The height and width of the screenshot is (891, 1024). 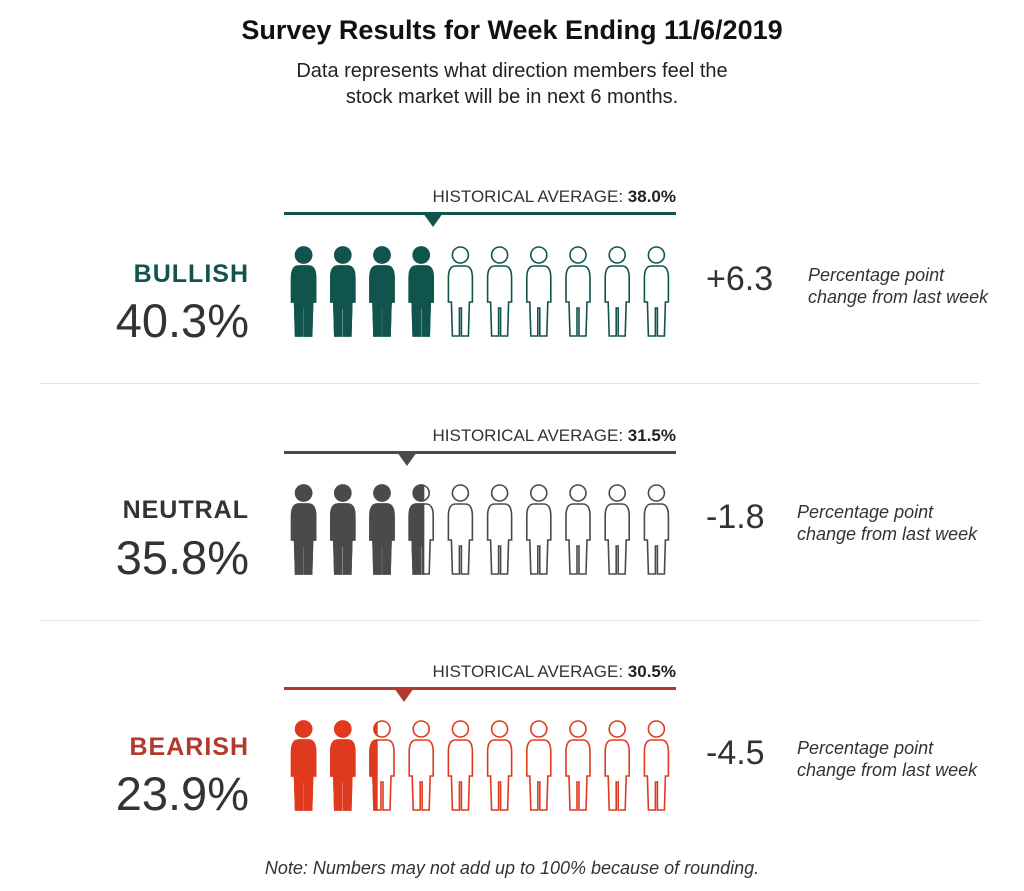 I want to click on change-value: +6.3, so click(x=740, y=279).